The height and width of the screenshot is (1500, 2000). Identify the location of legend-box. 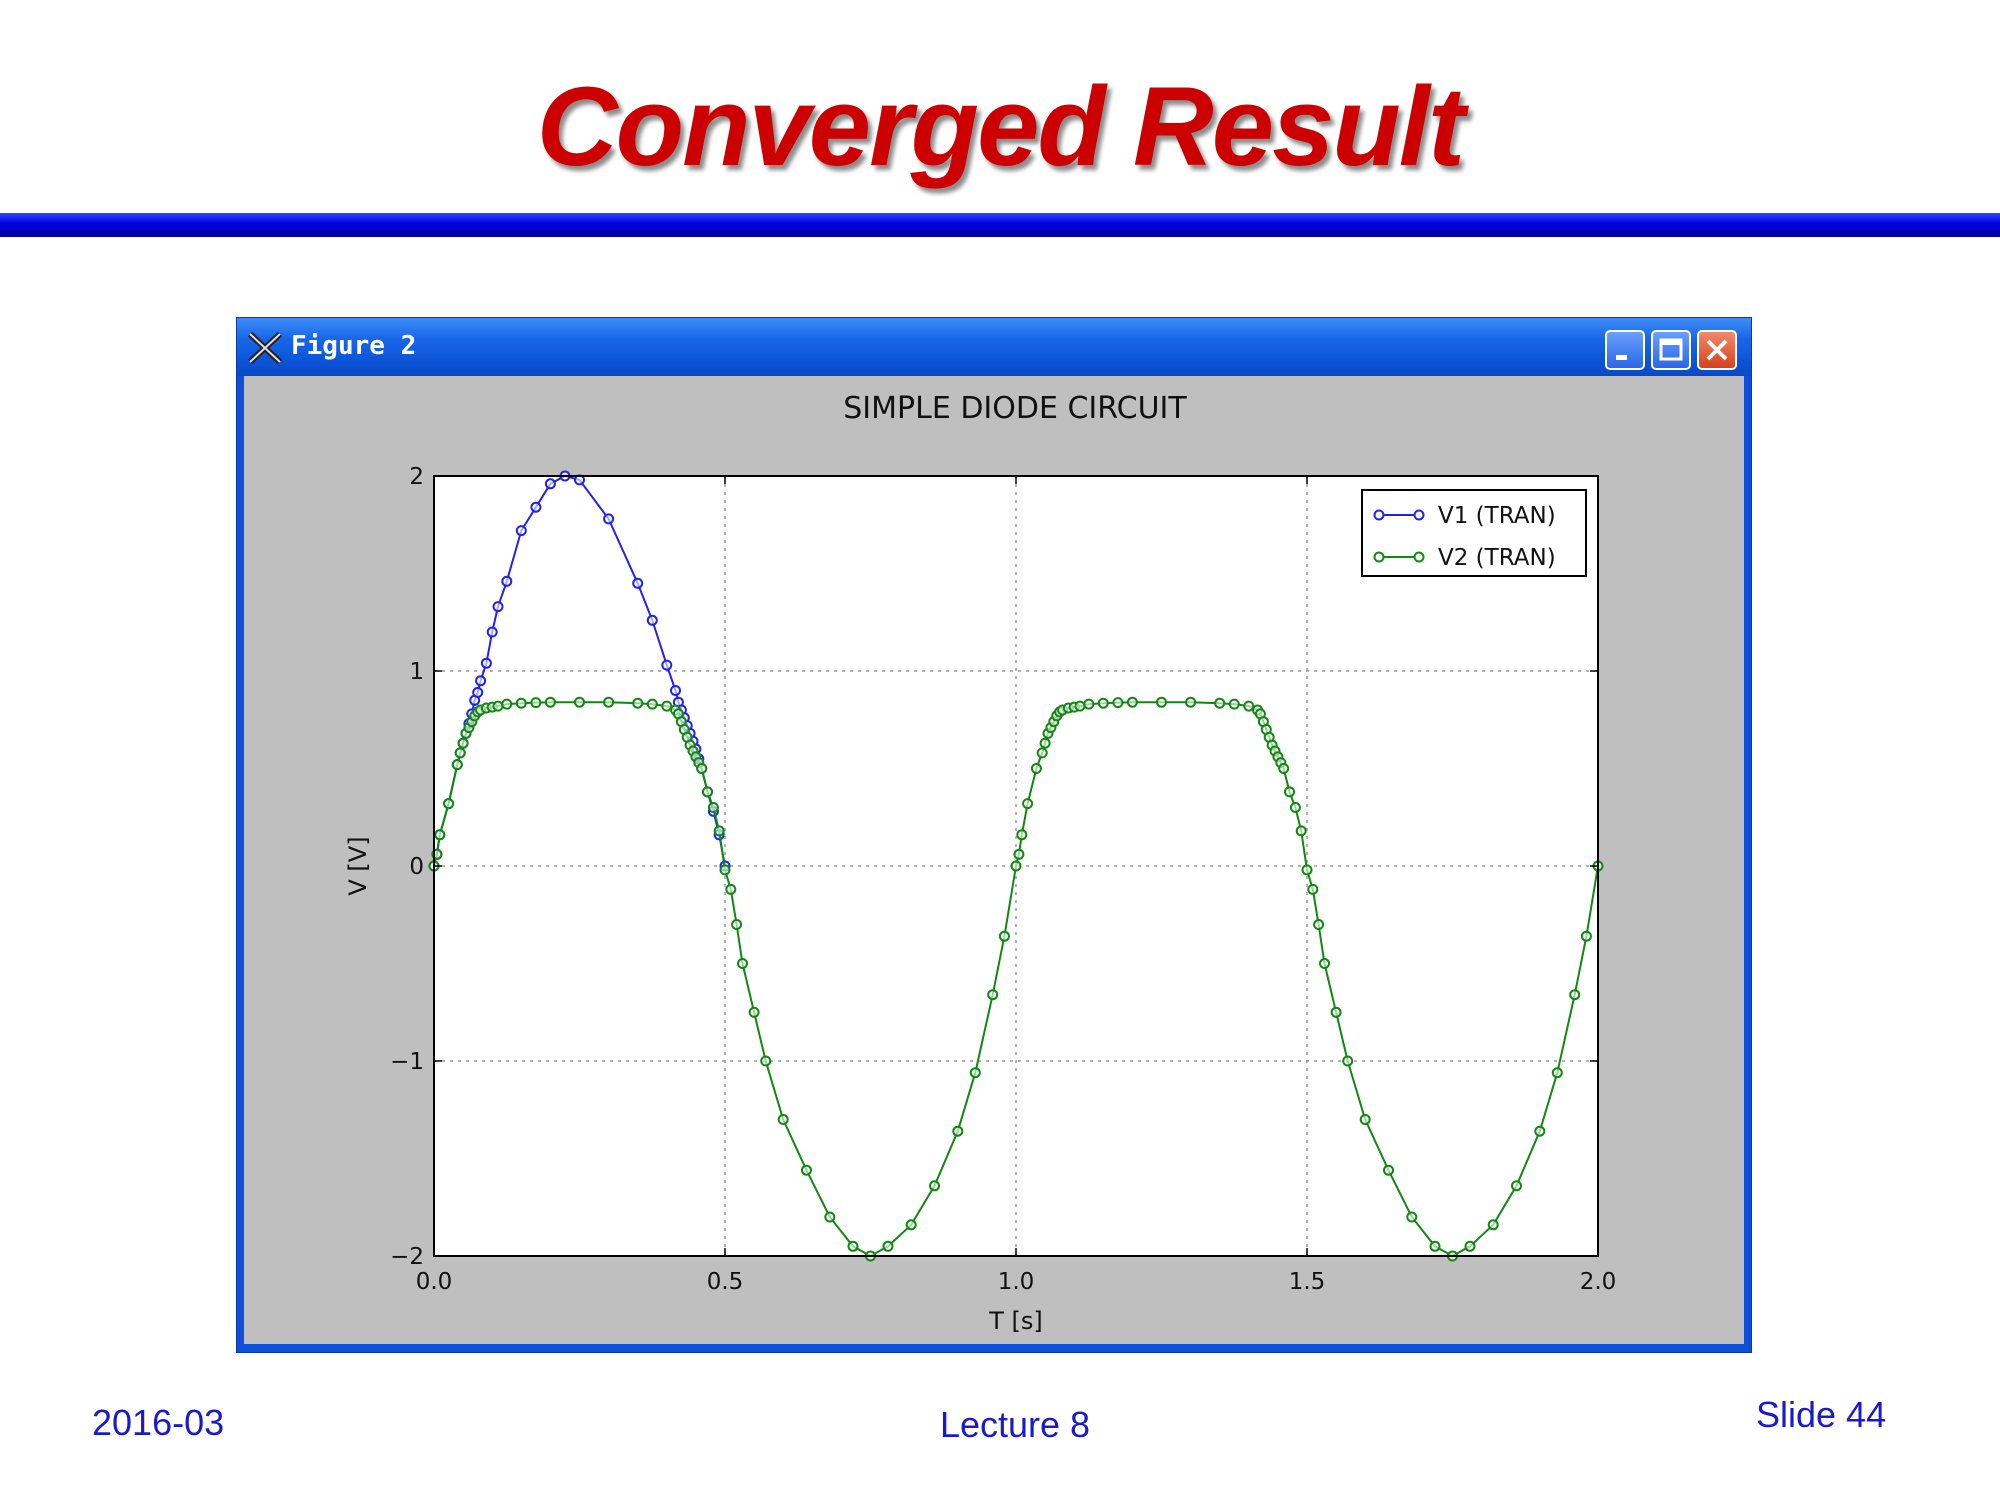
(1474, 533).